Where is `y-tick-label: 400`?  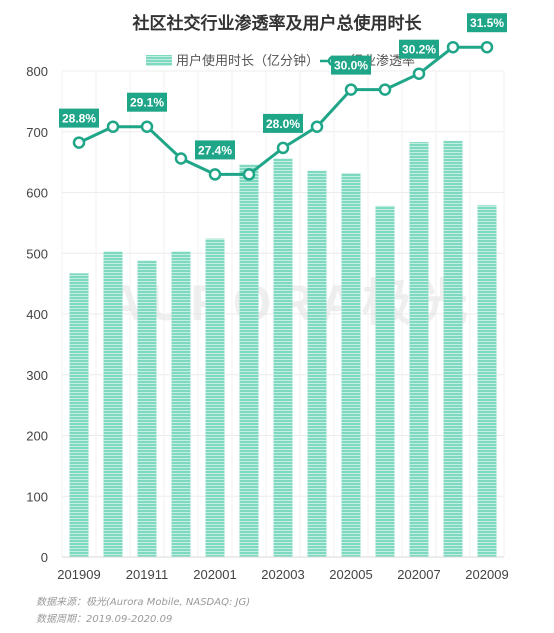 y-tick-label: 400 is located at coordinates (37, 314).